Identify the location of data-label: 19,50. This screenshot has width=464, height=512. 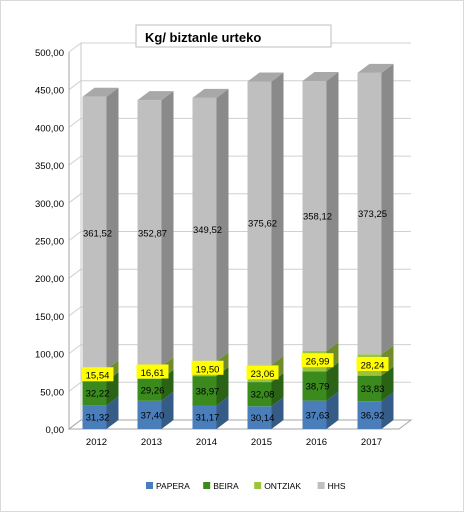
(208, 369).